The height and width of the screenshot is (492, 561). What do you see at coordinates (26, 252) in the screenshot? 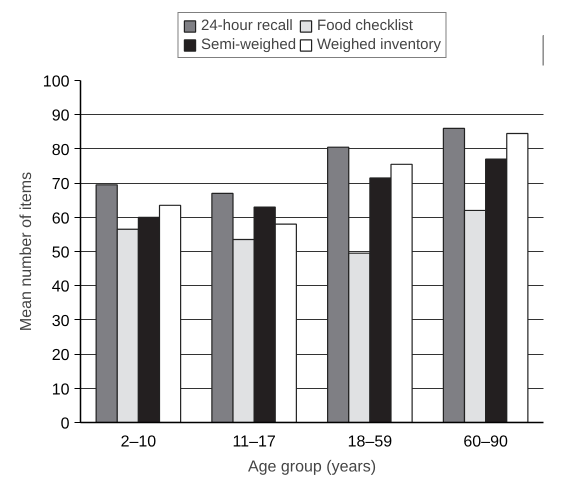
I see `y-axis-title: Mean number of items` at bounding box center [26, 252].